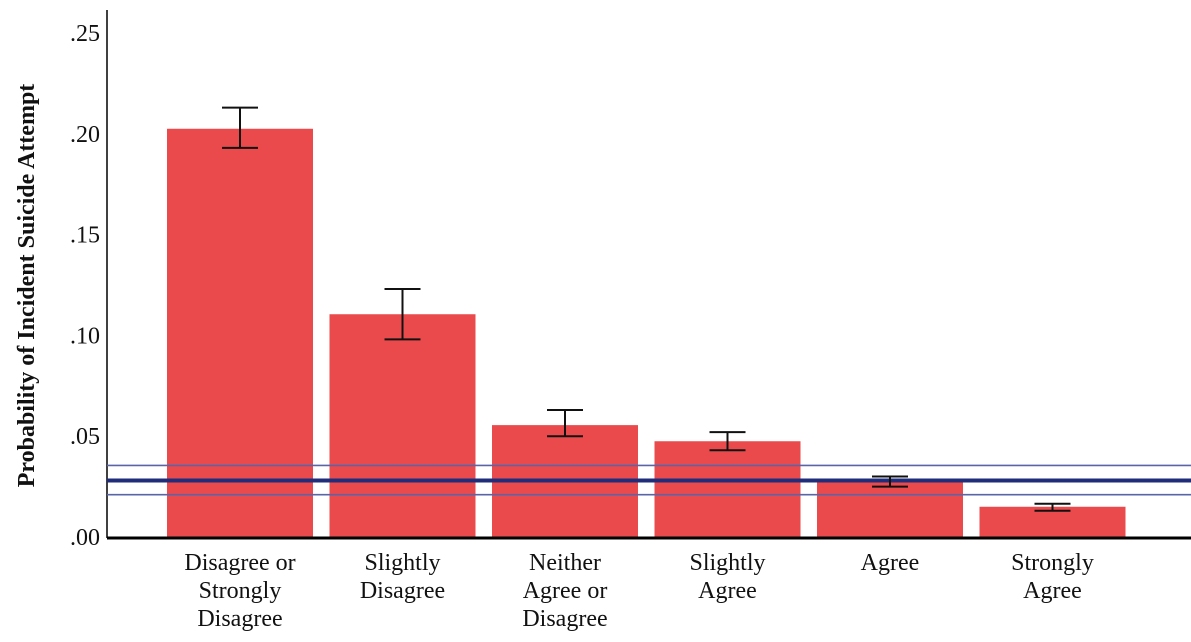 This screenshot has height=642, width=1191. What do you see at coordinates (85, 538) in the screenshot?
I see `y-tick-label: .00` at bounding box center [85, 538].